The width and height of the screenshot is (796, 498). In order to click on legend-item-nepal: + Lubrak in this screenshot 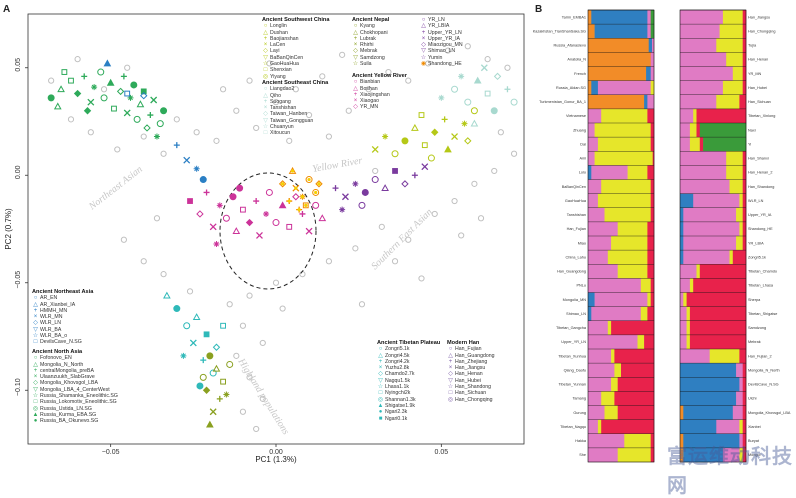, I will do `click(387, 39)`.